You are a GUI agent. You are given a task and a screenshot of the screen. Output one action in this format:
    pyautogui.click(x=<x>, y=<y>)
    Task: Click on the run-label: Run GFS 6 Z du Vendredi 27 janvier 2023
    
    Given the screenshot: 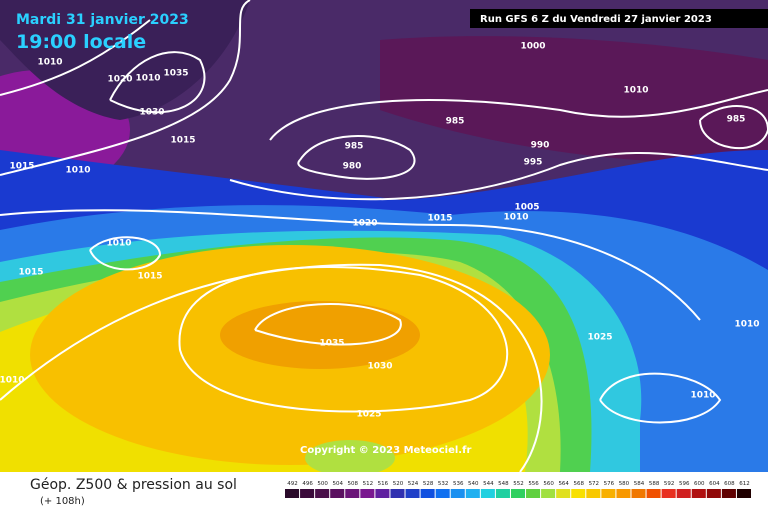 What is the action you would take?
    pyautogui.click(x=596, y=19)
    